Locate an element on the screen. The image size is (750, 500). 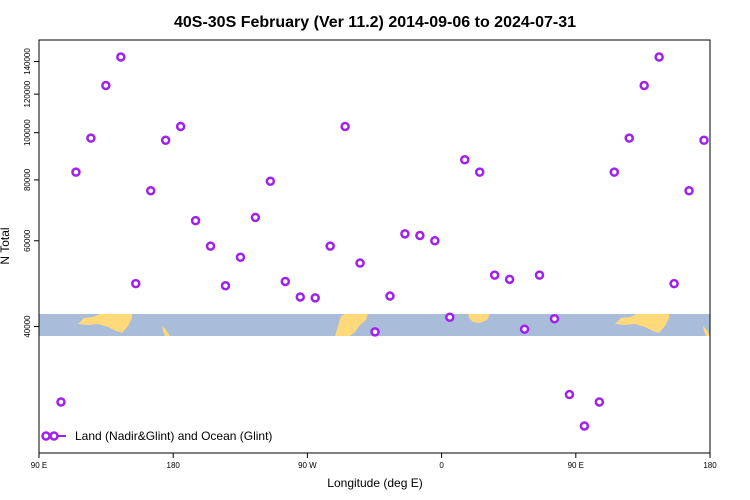
y-axis-label: N Total is located at coordinates (6, 245).